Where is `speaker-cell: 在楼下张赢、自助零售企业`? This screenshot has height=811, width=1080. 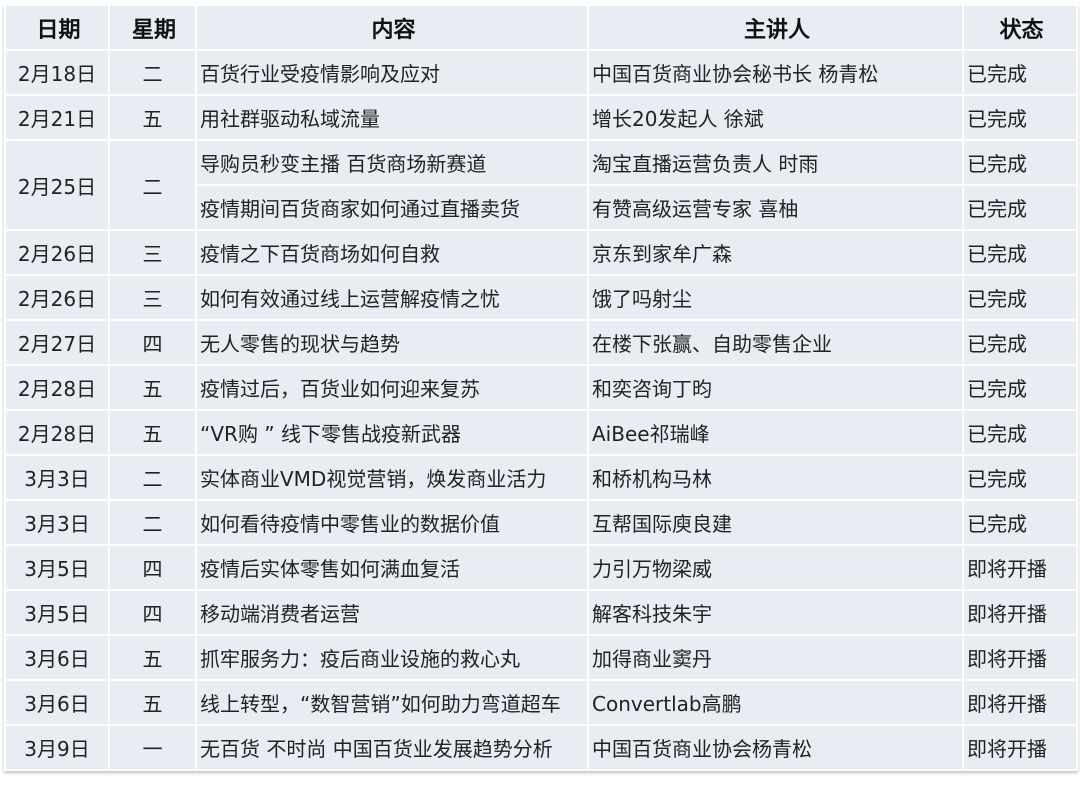 speaker-cell: 在楼下张赢、自助零售企业 is located at coordinates (775, 342).